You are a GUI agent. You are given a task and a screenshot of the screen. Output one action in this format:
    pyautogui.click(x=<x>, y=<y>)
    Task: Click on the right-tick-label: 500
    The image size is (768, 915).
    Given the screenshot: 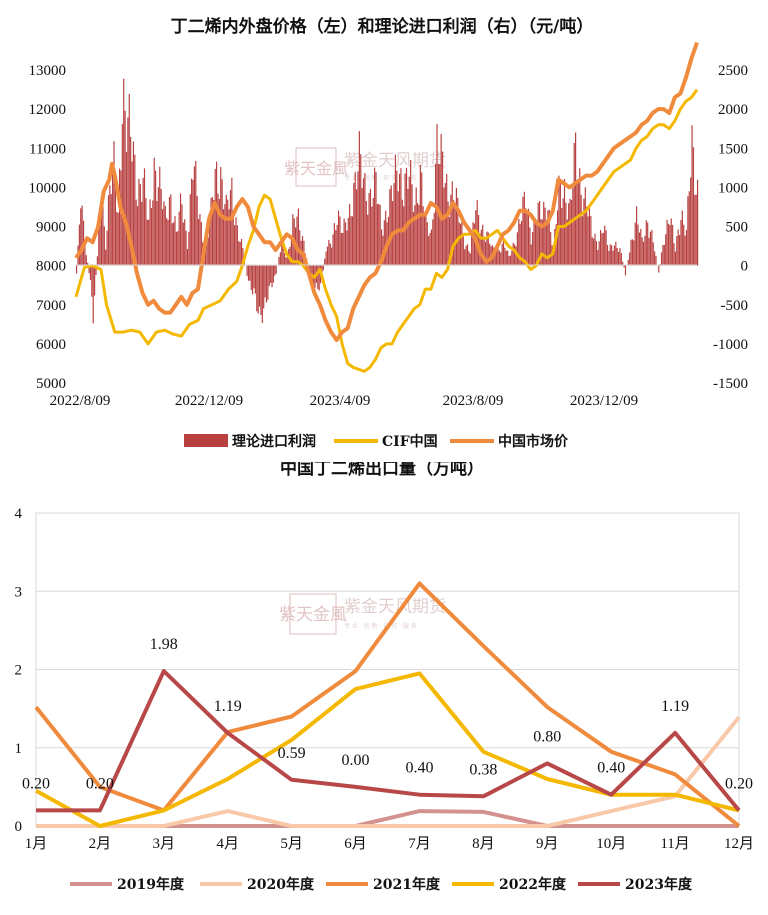 What is the action you would take?
    pyautogui.click(x=737, y=228)
    